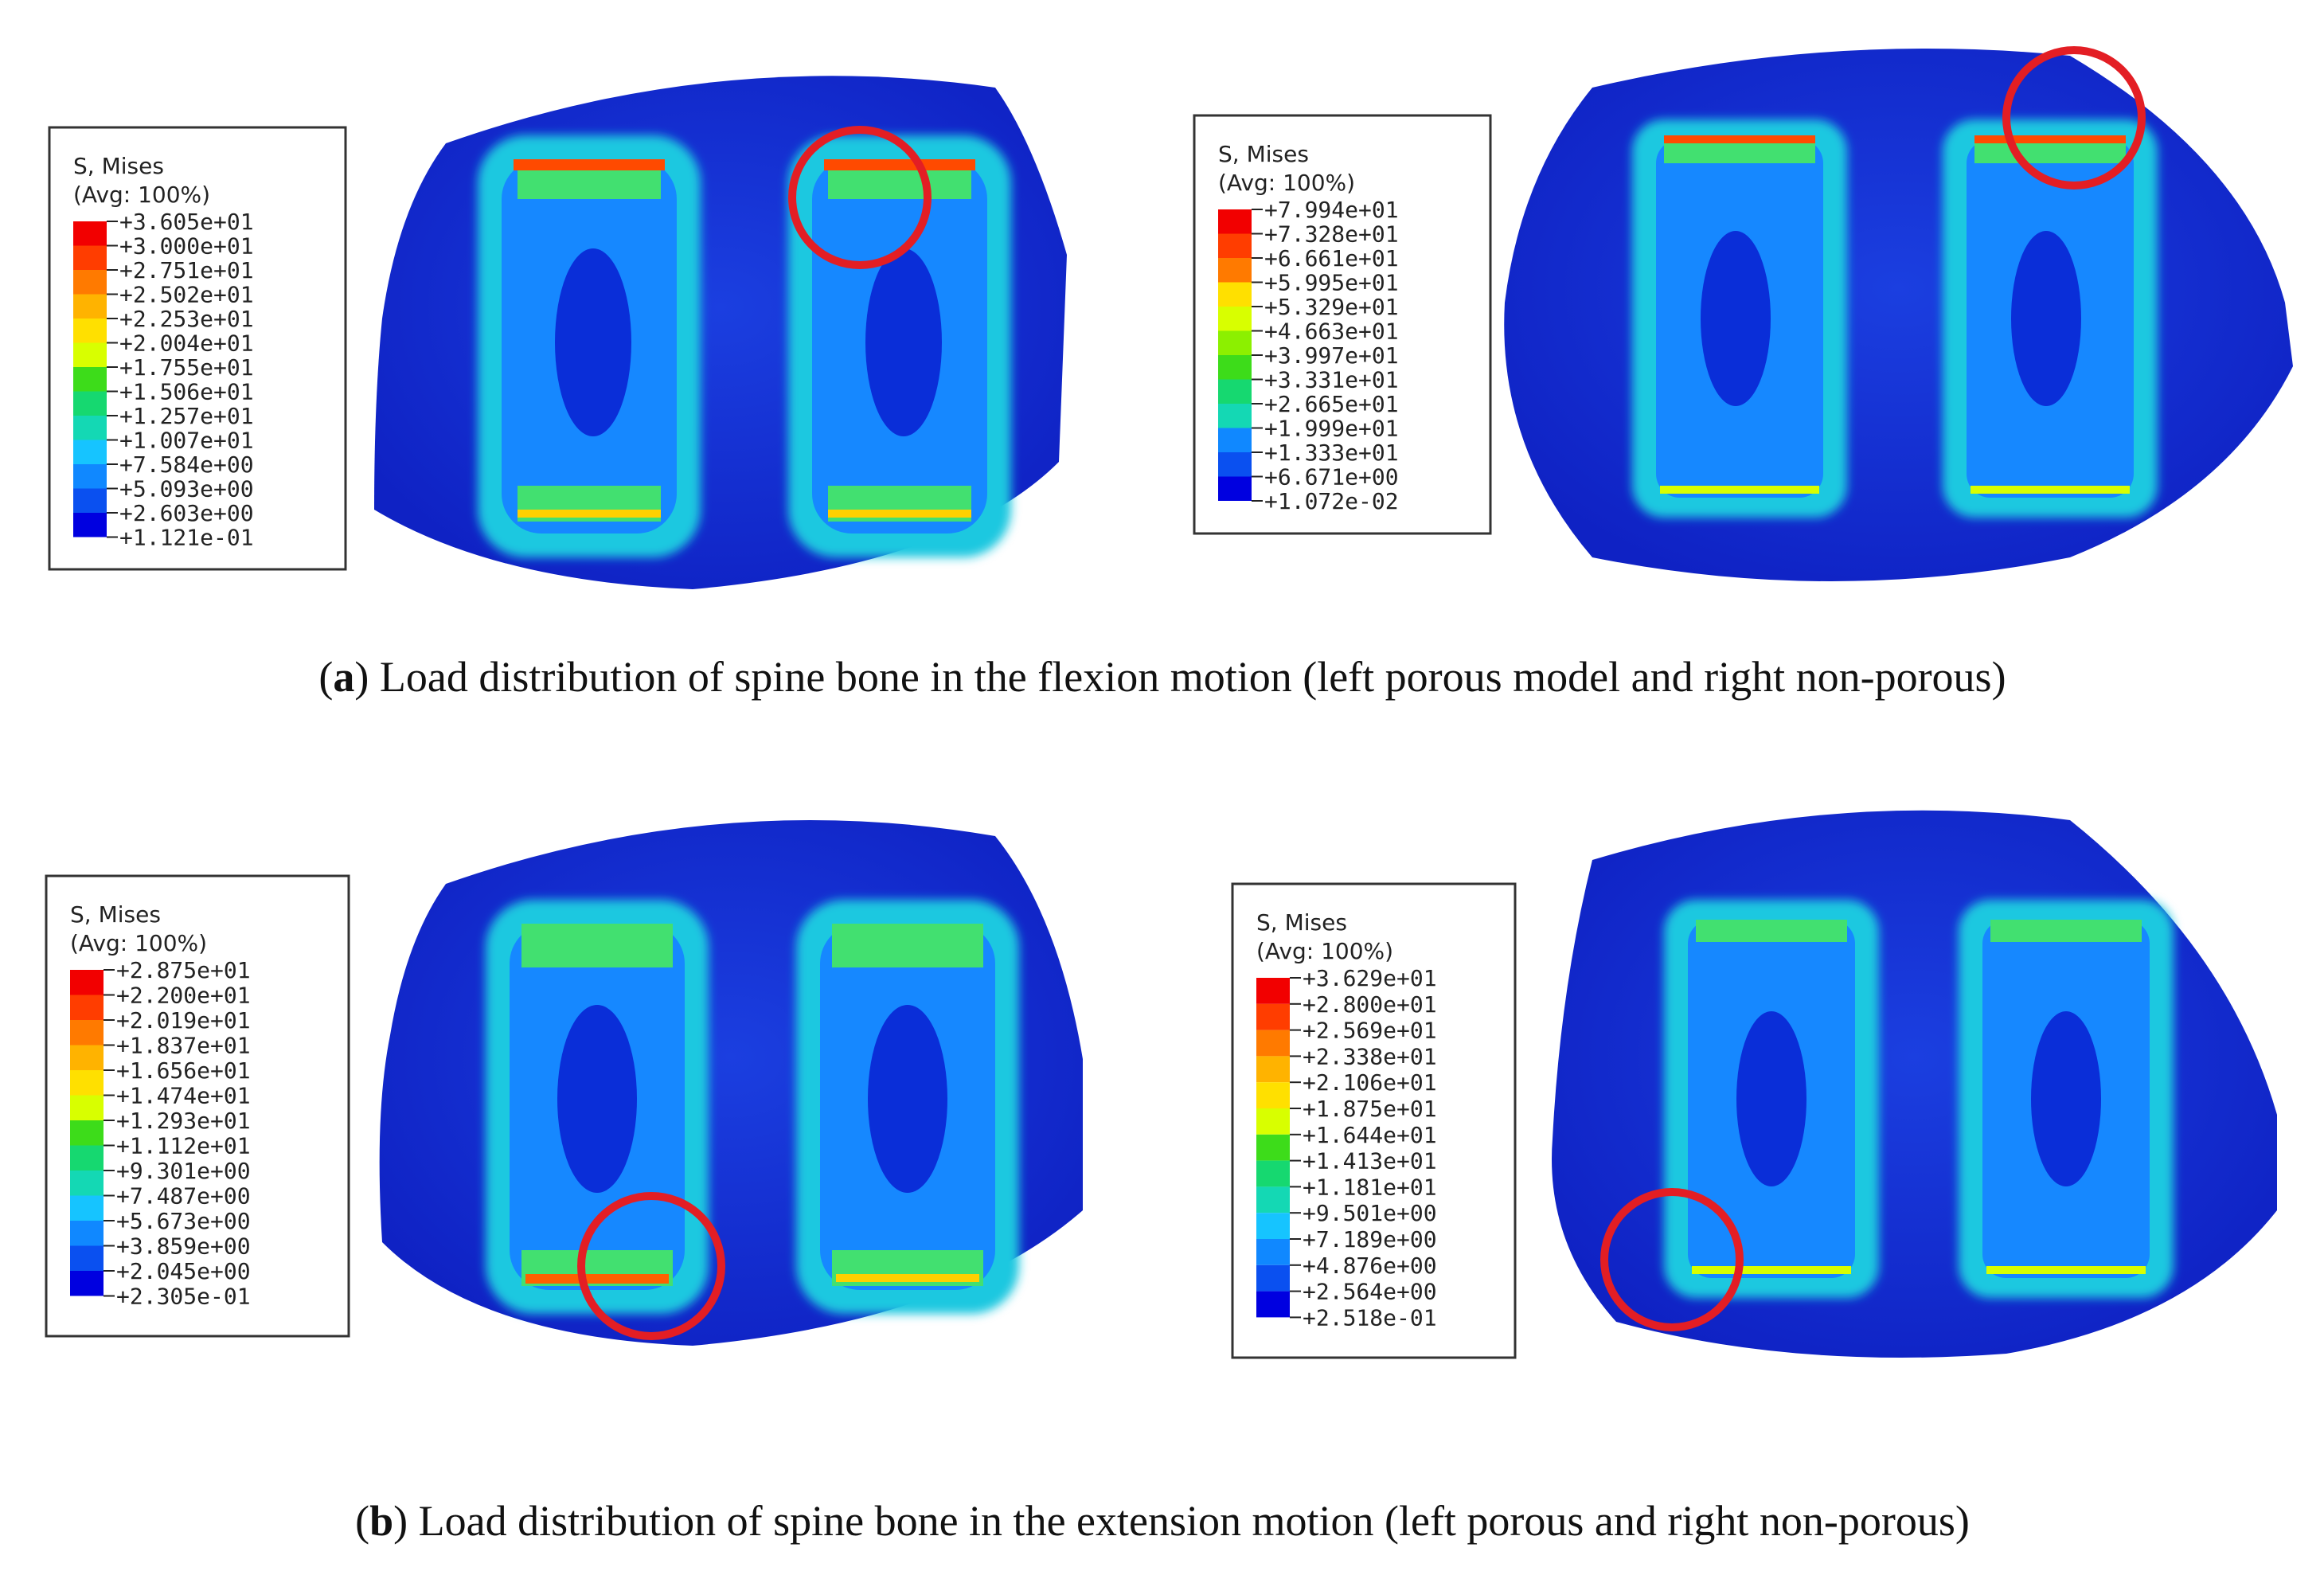 Image resolution: width=2324 pixels, height=1579 pixels. Describe the element at coordinates (184, 1146) in the screenshot. I see `legend-value: +1.112e+01` at that location.